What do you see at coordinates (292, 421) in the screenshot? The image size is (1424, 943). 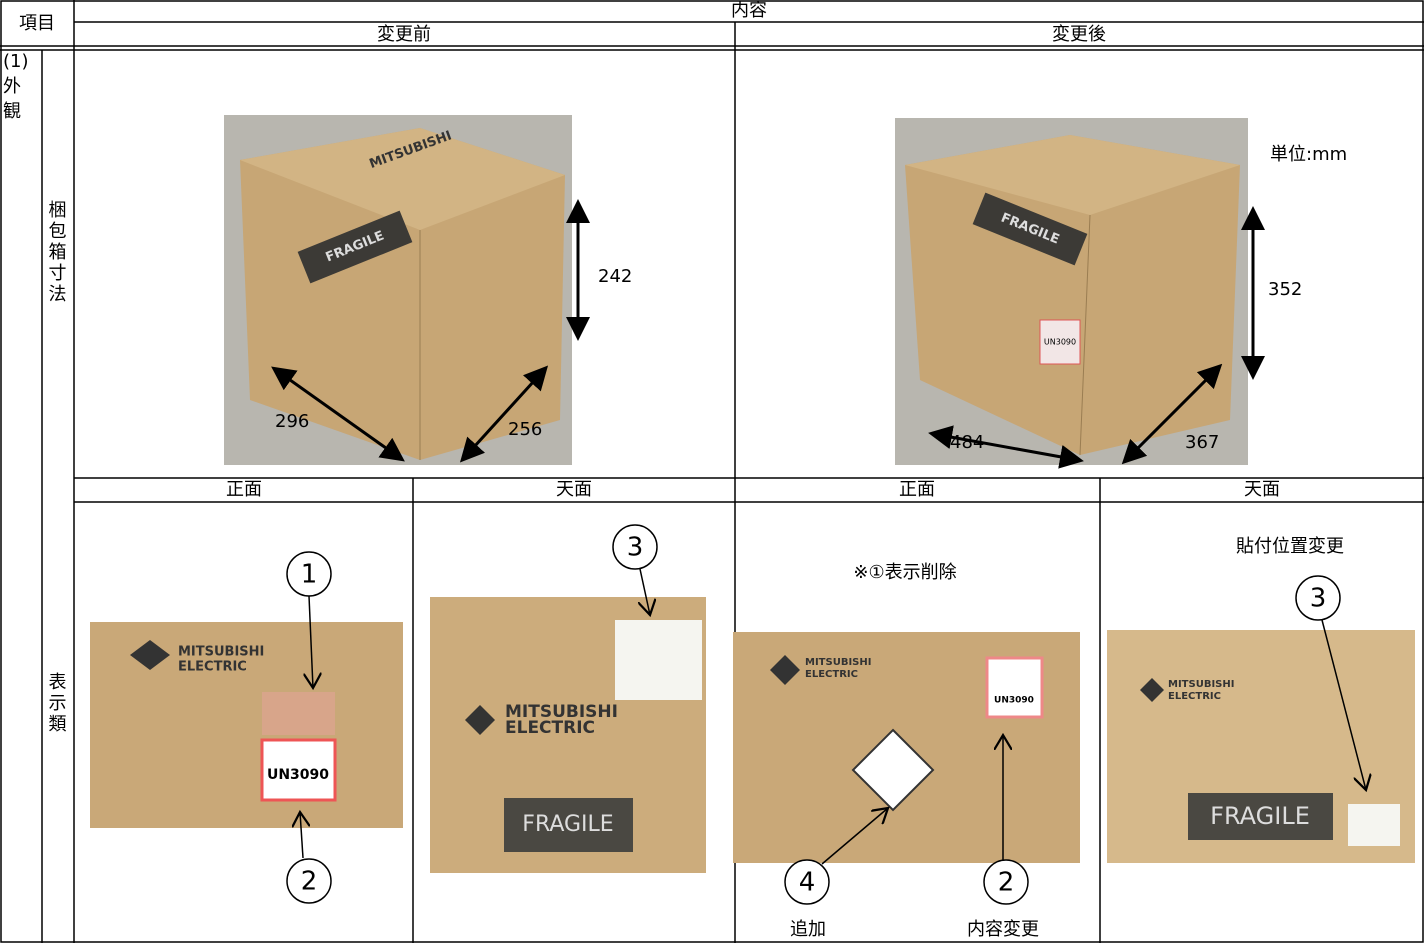 I see `dimension: 296` at bounding box center [292, 421].